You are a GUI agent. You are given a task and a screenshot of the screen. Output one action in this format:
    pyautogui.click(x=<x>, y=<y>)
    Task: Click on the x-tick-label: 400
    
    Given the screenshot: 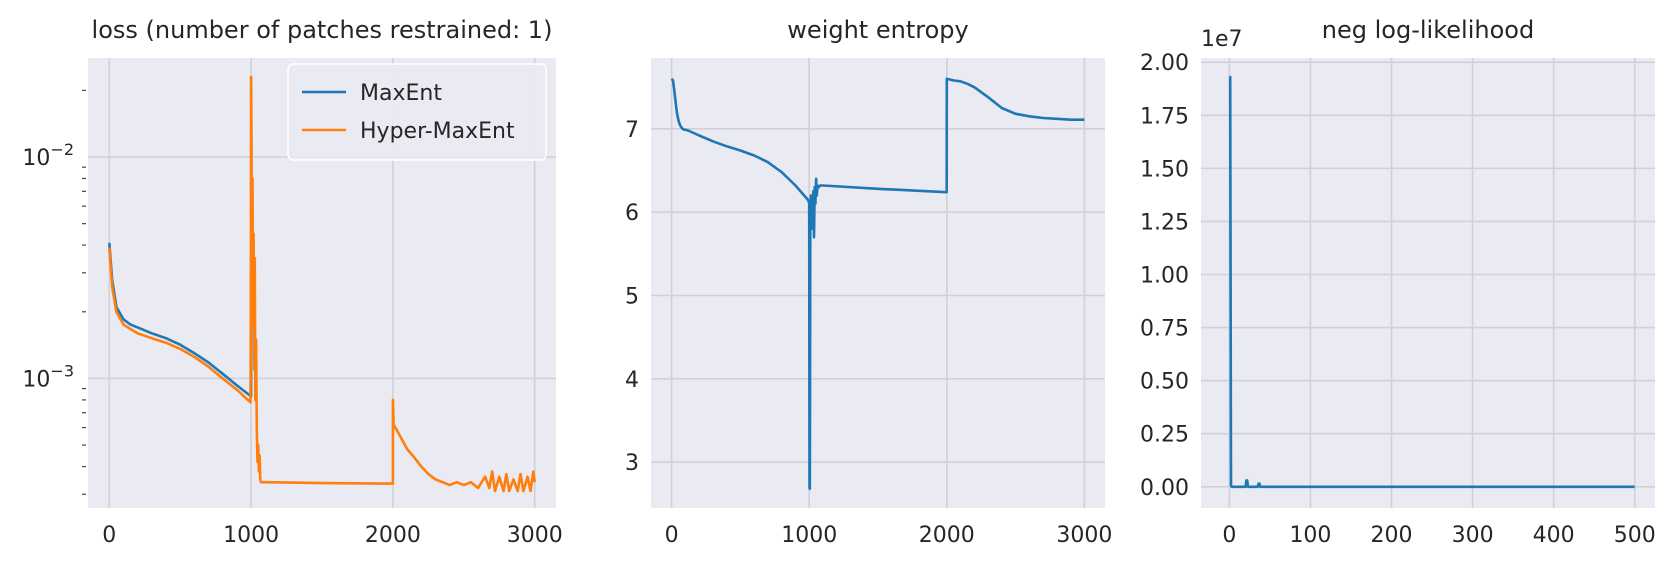 What is the action you would take?
    pyautogui.click(x=1554, y=535)
    